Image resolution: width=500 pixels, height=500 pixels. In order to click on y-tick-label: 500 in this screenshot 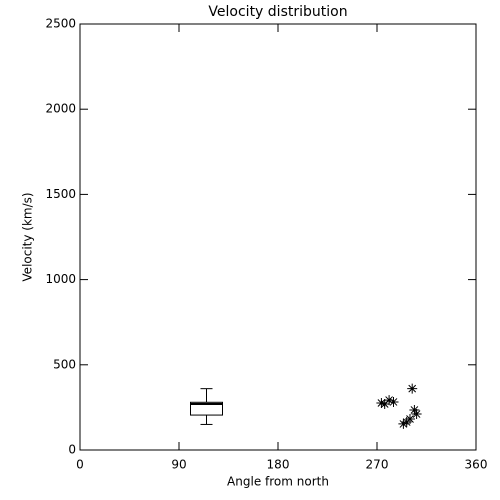, I will do `click(64, 364)`.